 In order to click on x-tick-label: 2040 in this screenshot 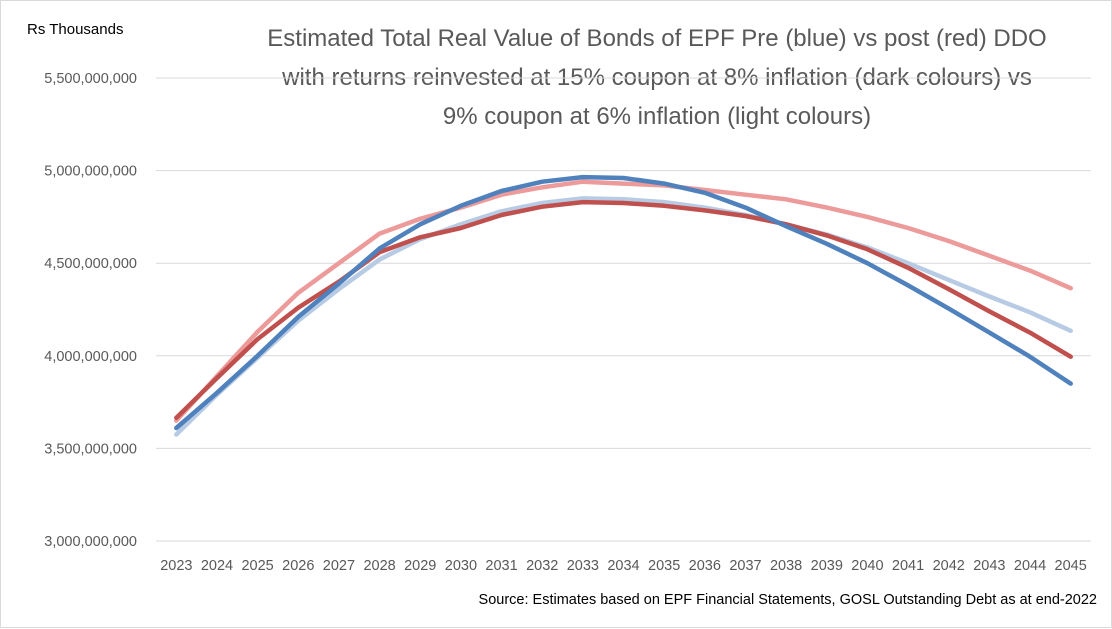, I will do `click(867, 566)`.